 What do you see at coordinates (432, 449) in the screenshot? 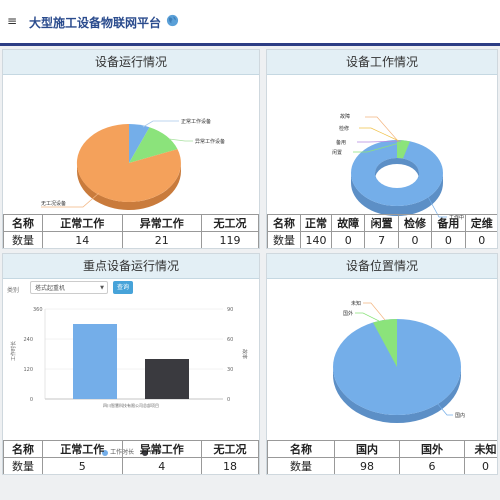
I see `table-header: 国外` at bounding box center [432, 449].